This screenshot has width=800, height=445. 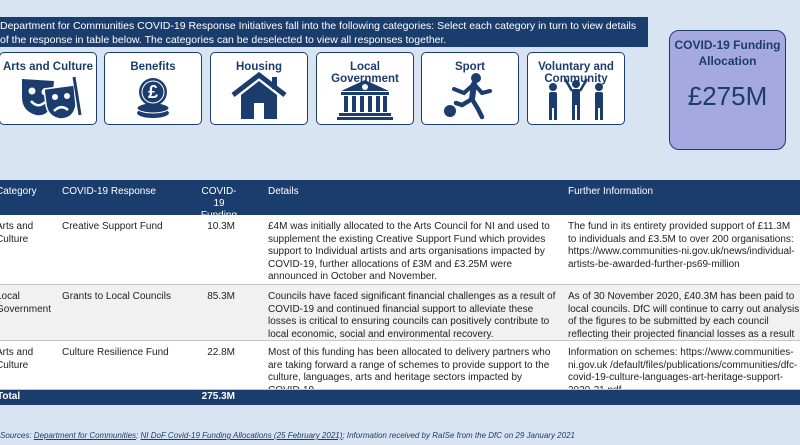 I want to click on people-group-icon, so click(x=576, y=99).